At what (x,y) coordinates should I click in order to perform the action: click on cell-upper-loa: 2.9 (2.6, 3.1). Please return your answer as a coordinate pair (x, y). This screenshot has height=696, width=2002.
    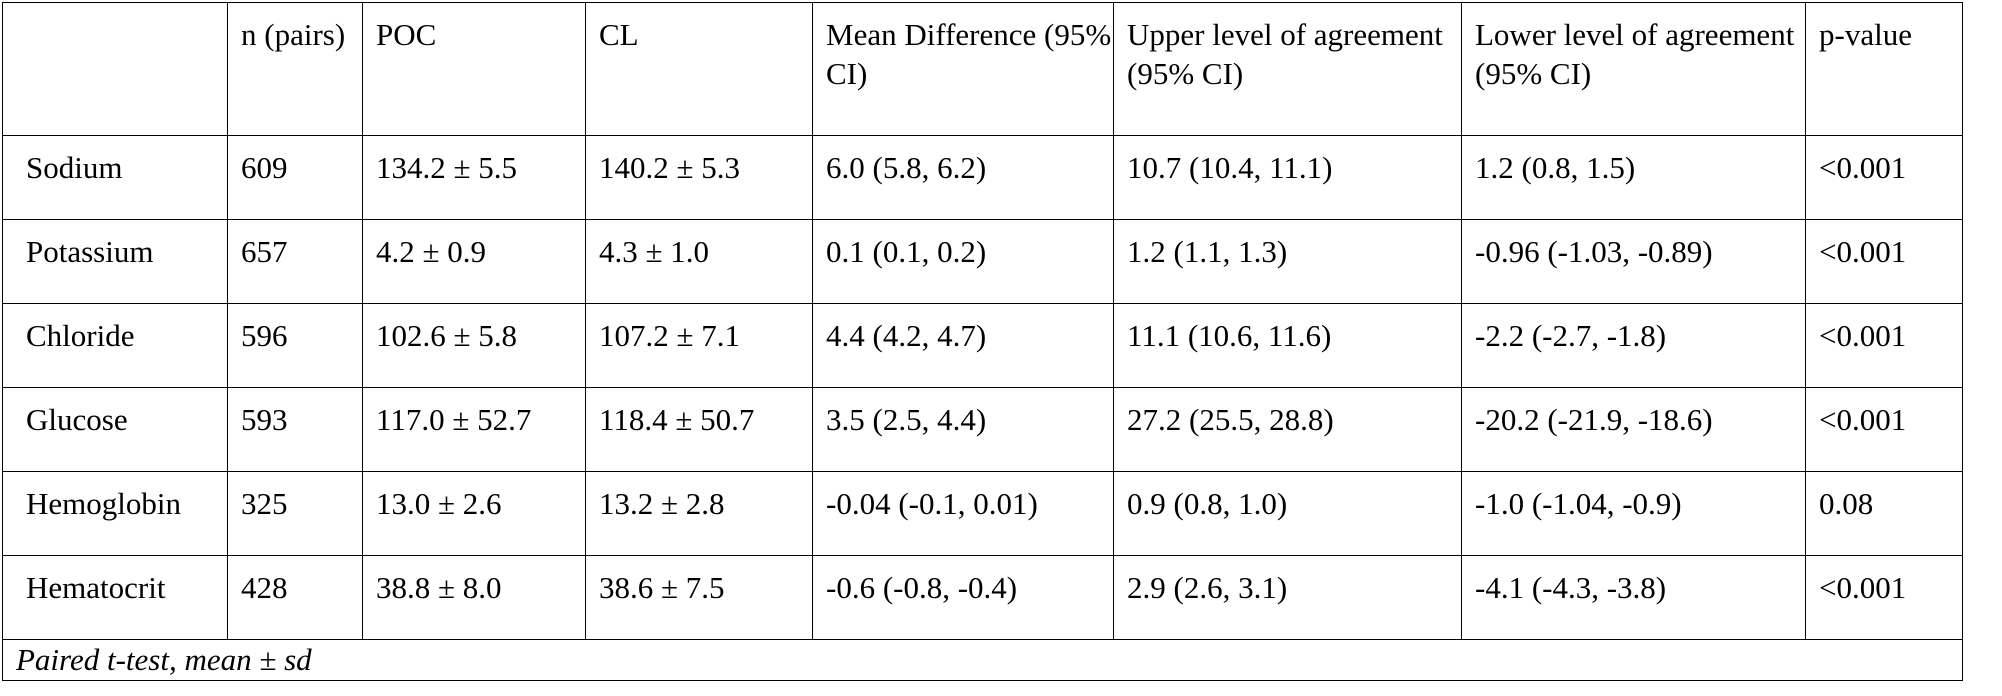
    Looking at the image, I should click on (1287, 597).